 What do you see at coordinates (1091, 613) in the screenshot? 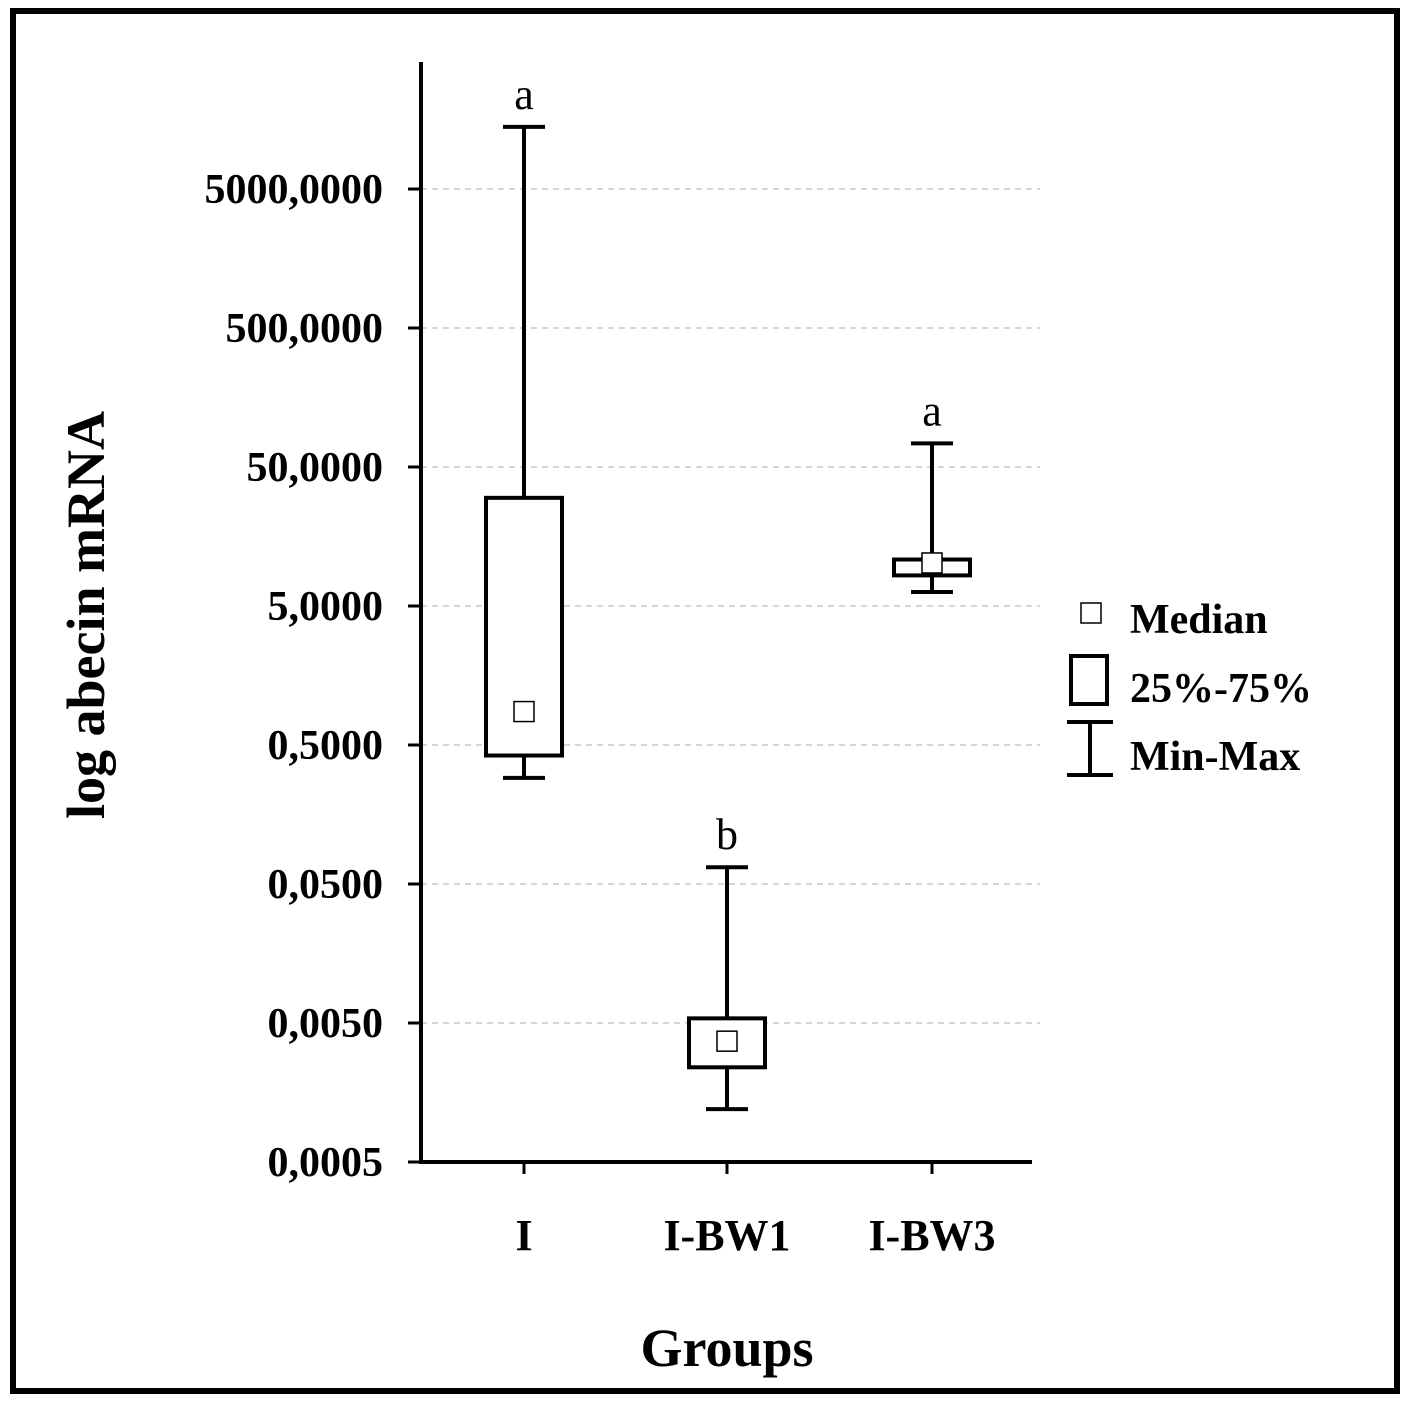
I see `legend-median-symbol` at bounding box center [1091, 613].